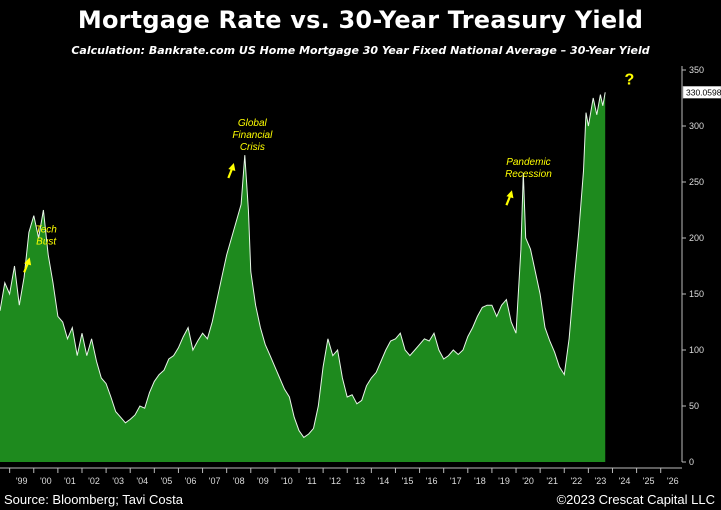 The image size is (721, 510). What do you see at coordinates (70, 481) in the screenshot?
I see `x-tick-label: '01` at bounding box center [70, 481].